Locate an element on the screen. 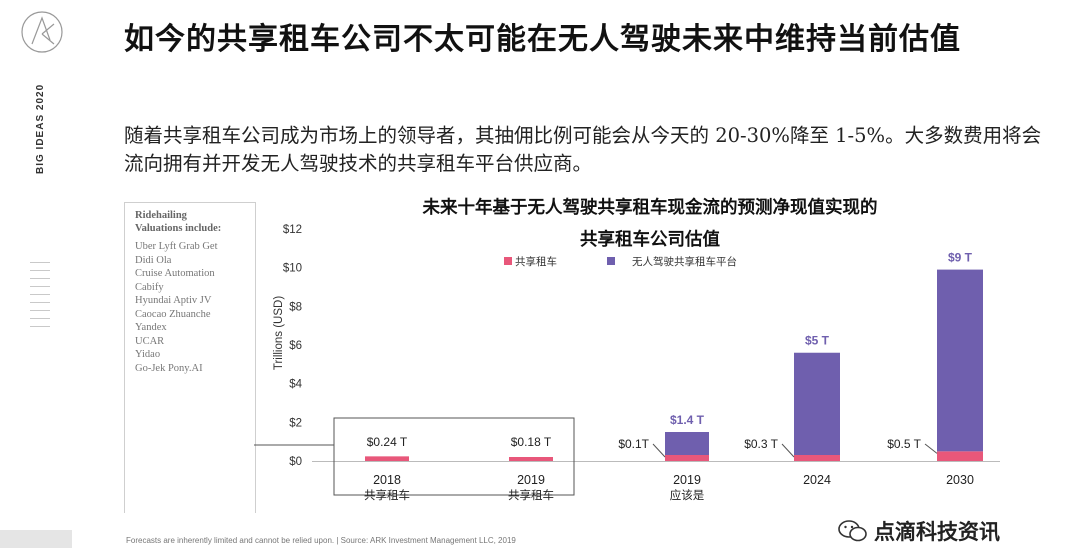 This screenshot has height=548, width=1080. bar-value-label: $0.18 T is located at coordinates (531, 442).